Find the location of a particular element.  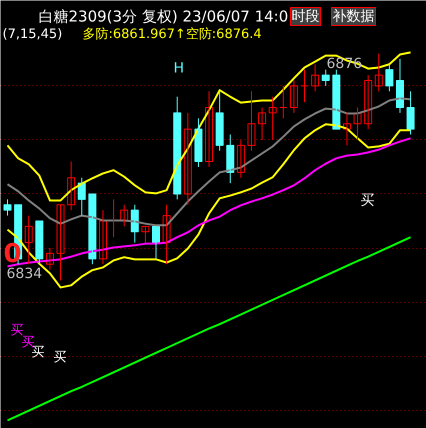

annotation: 6876 is located at coordinates (344, 64).